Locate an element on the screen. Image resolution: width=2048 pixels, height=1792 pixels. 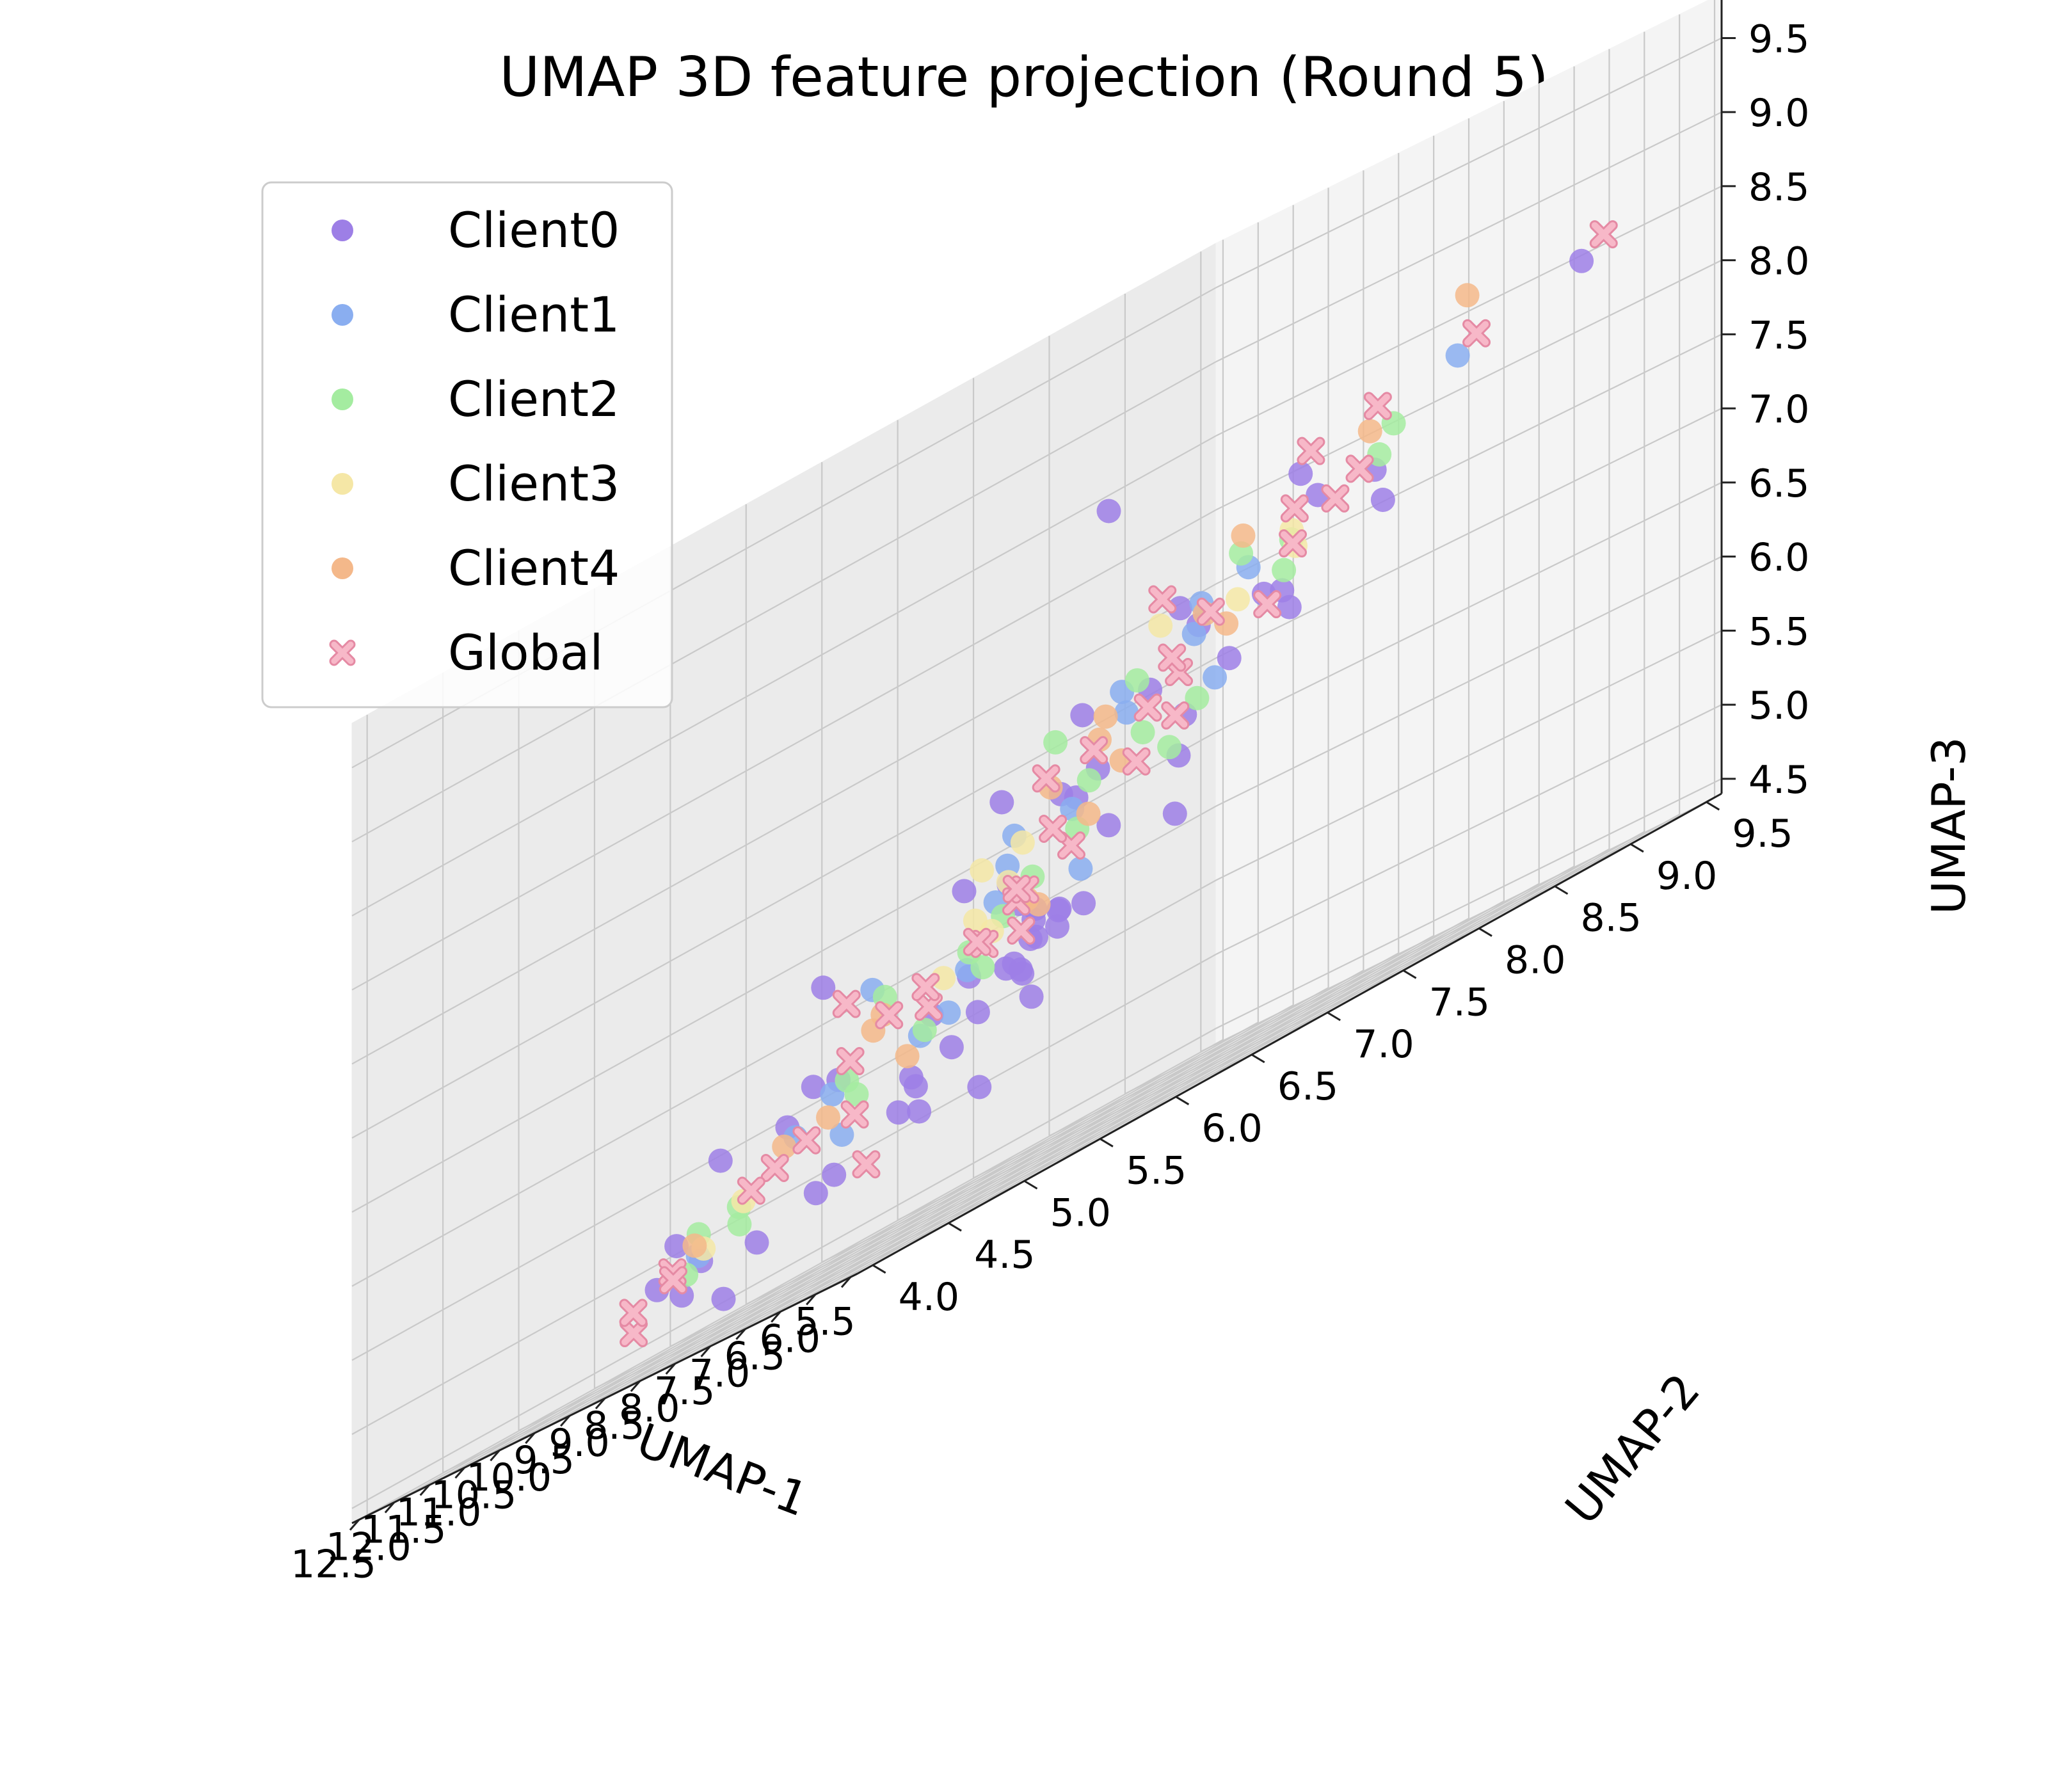
x-tick-label: 11.5 is located at coordinates (404, 1529).